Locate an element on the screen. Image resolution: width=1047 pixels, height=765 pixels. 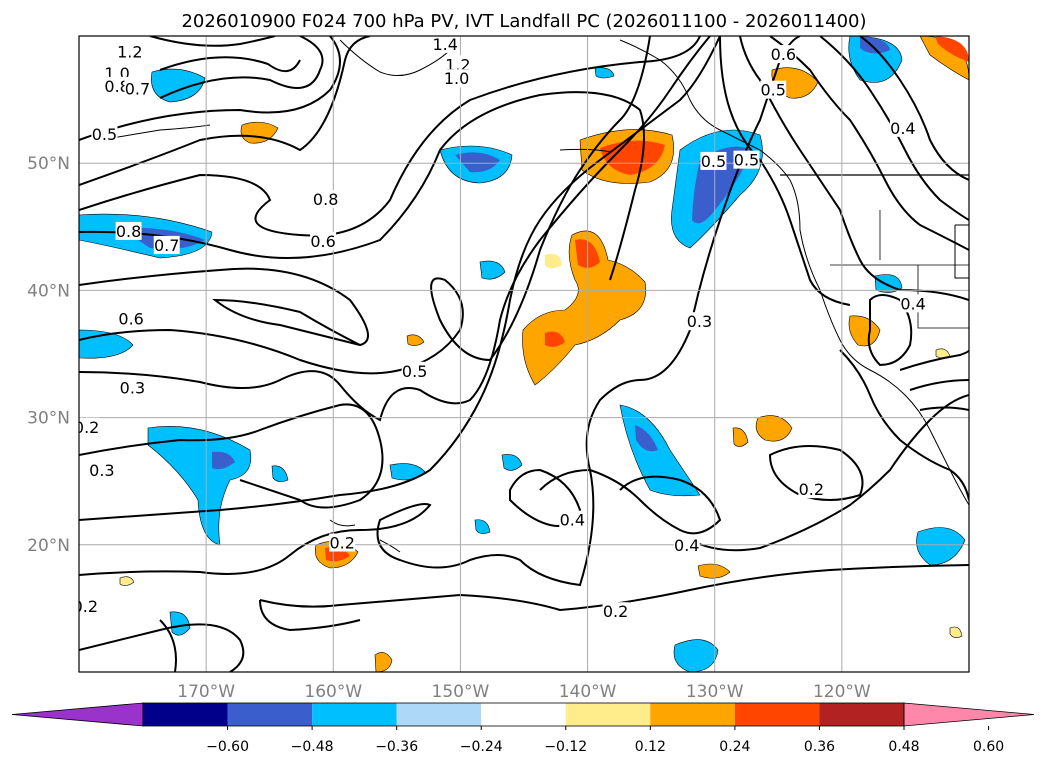
contour-label-text: 0.8 is located at coordinates (128, 231).